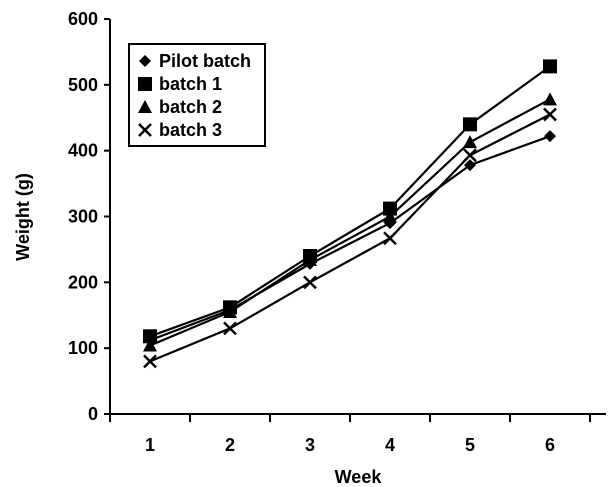 This screenshot has width=609, height=487. I want to click on x-tick-label: 5, so click(470, 445).